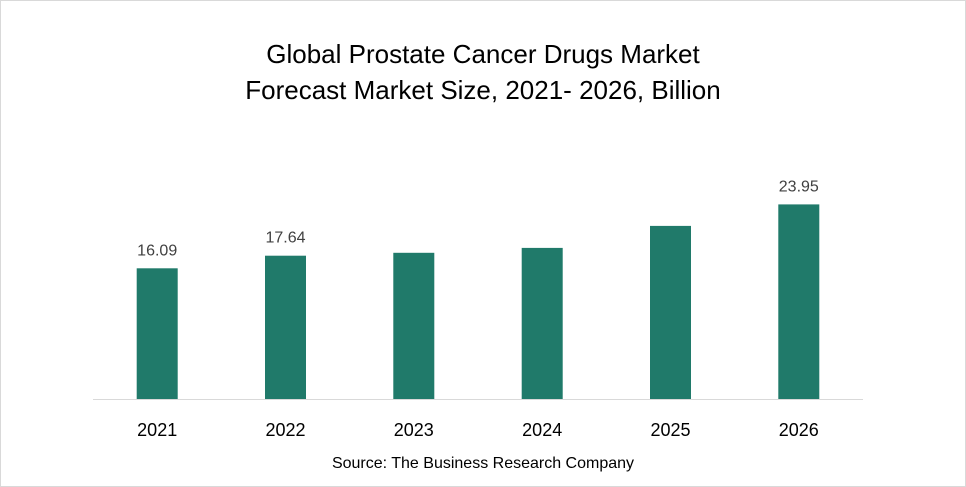  I want to click on x-tick-label-2022: 2022, so click(285, 430).